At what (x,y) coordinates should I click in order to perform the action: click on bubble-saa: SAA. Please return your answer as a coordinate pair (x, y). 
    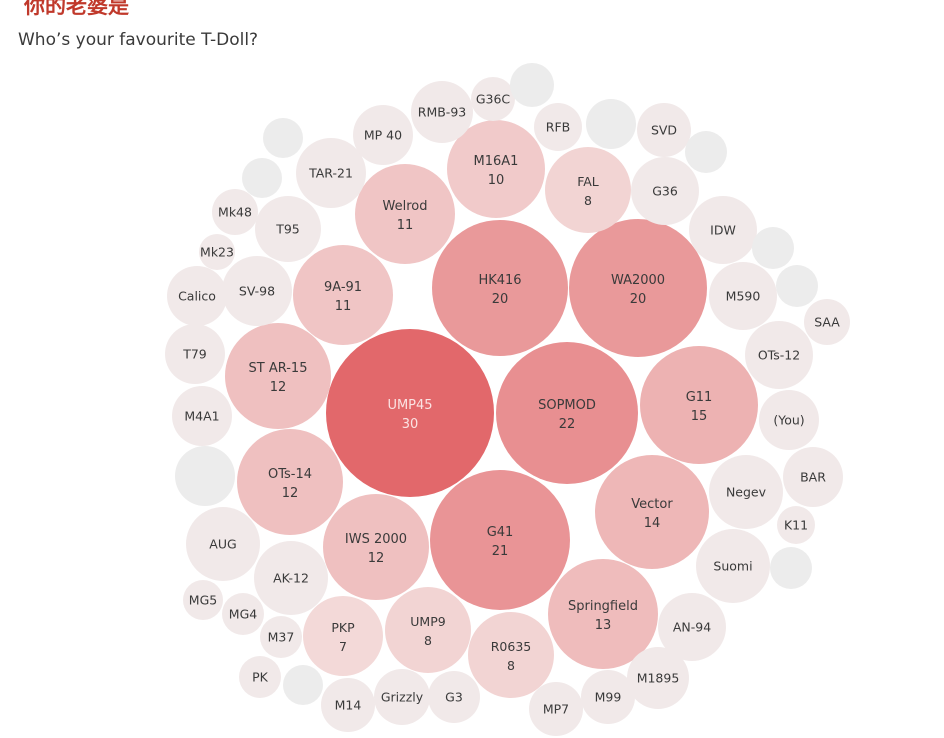
    Looking at the image, I should click on (827, 322).